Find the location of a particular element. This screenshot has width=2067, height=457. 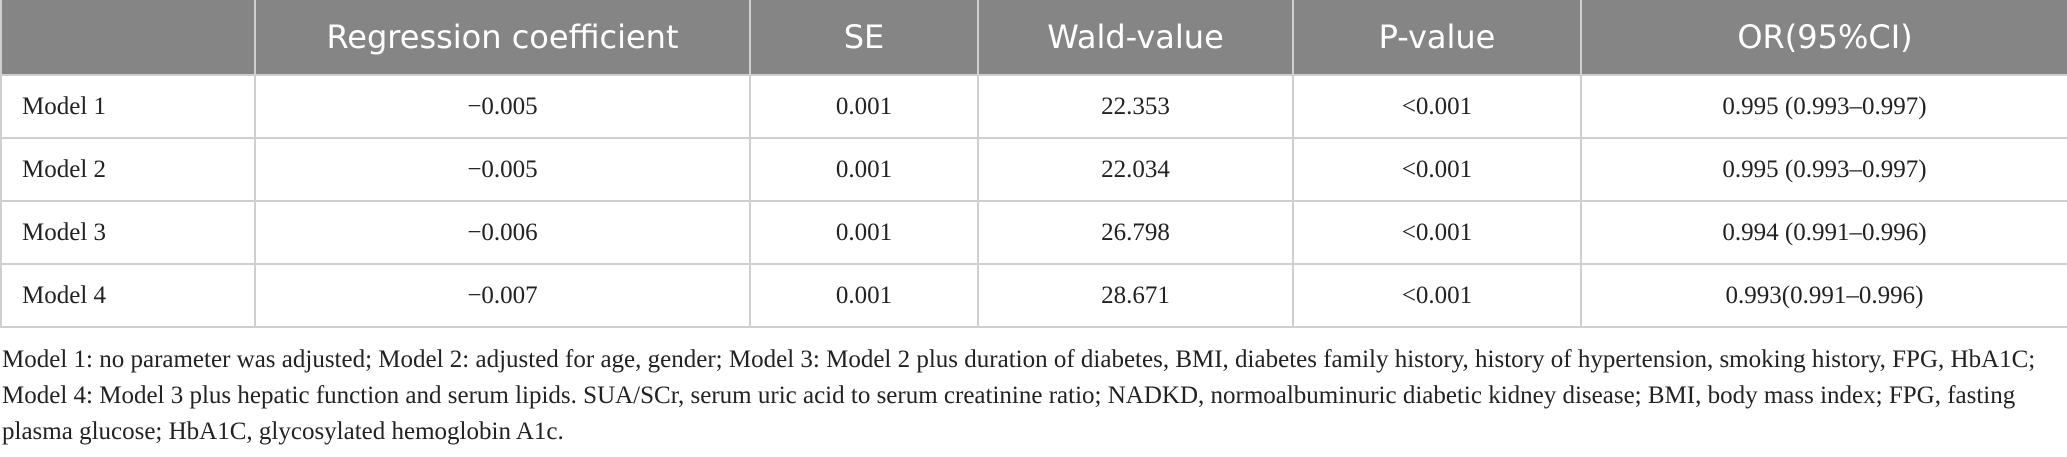

table-cell: 0.993(0.991–0.996) is located at coordinates (1823, 295).